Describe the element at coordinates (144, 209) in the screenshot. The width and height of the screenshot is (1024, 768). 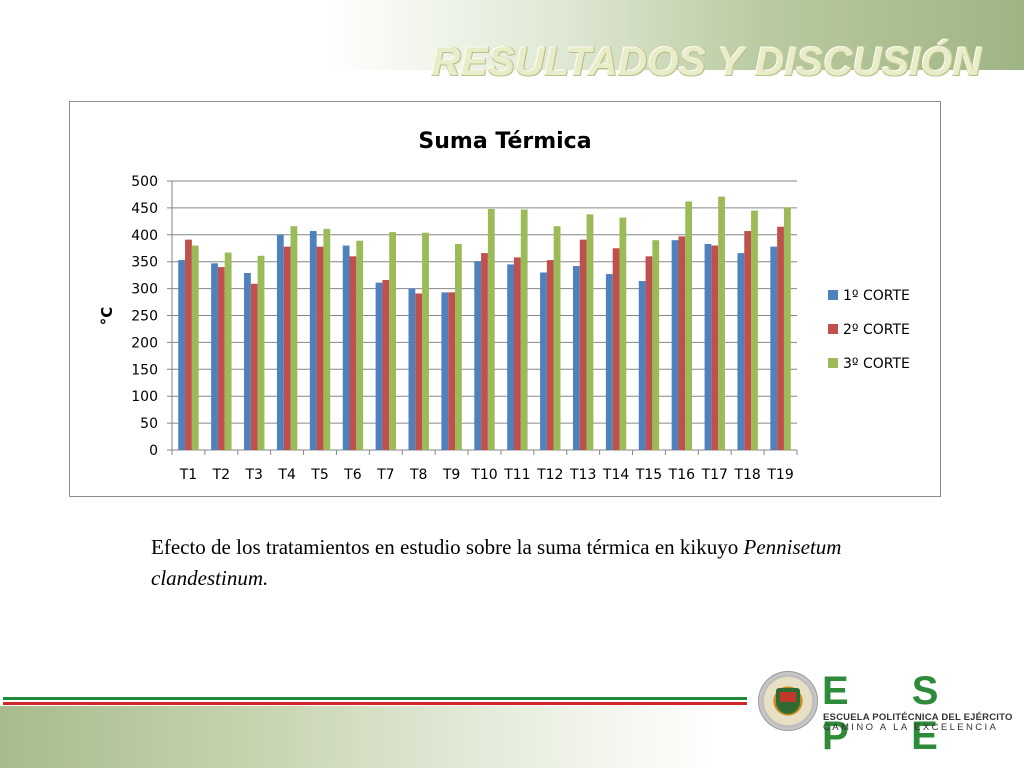
I see `y-tick-label: 450` at that location.